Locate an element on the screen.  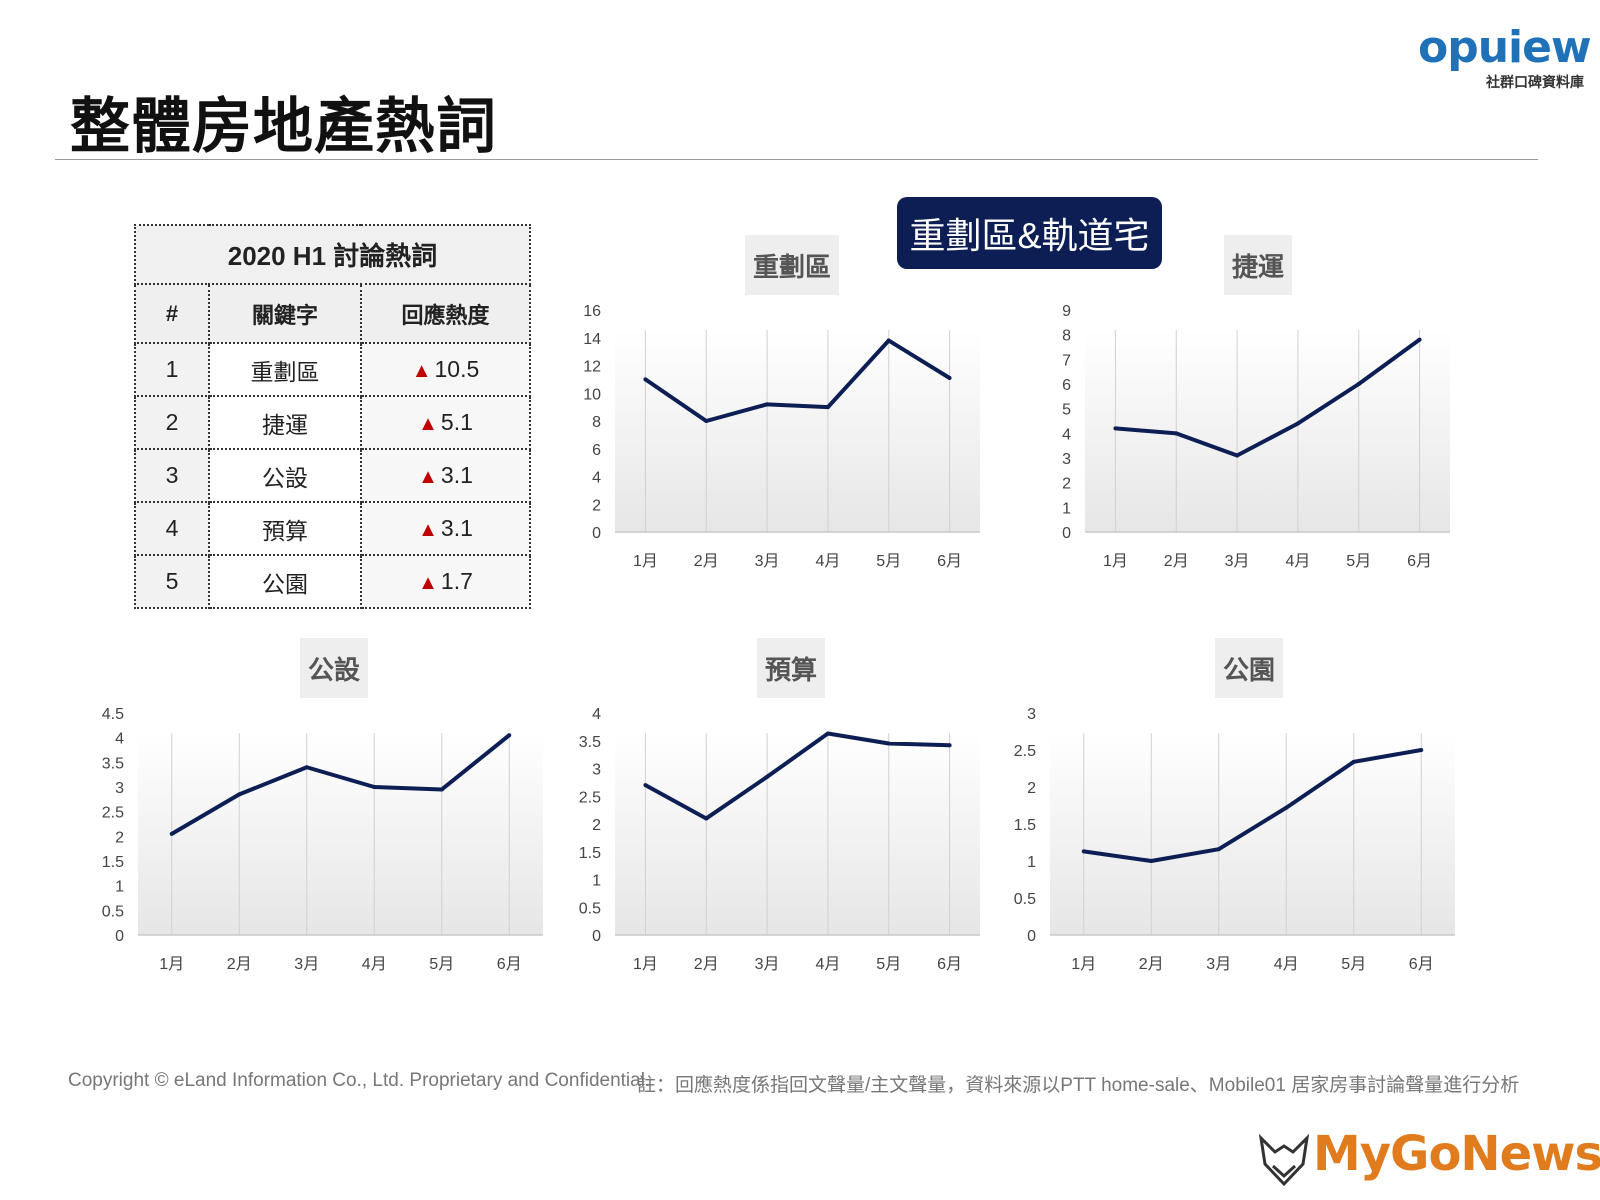
y-tick-label: 4.5 is located at coordinates (113, 714).